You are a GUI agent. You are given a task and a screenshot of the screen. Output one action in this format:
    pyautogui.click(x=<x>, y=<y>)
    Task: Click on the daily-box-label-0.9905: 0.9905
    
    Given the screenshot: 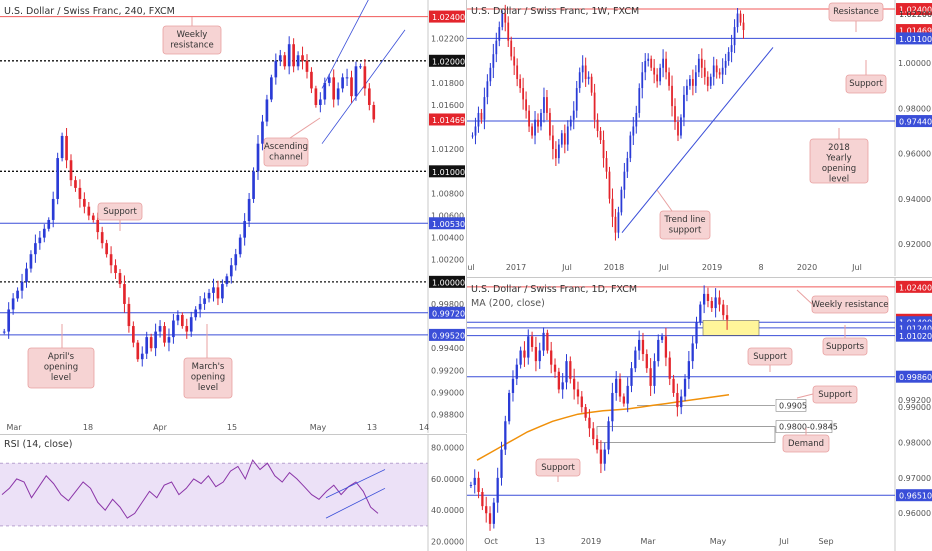 What is the action you would take?
    pyautogui.click(x=793, y=405)
    